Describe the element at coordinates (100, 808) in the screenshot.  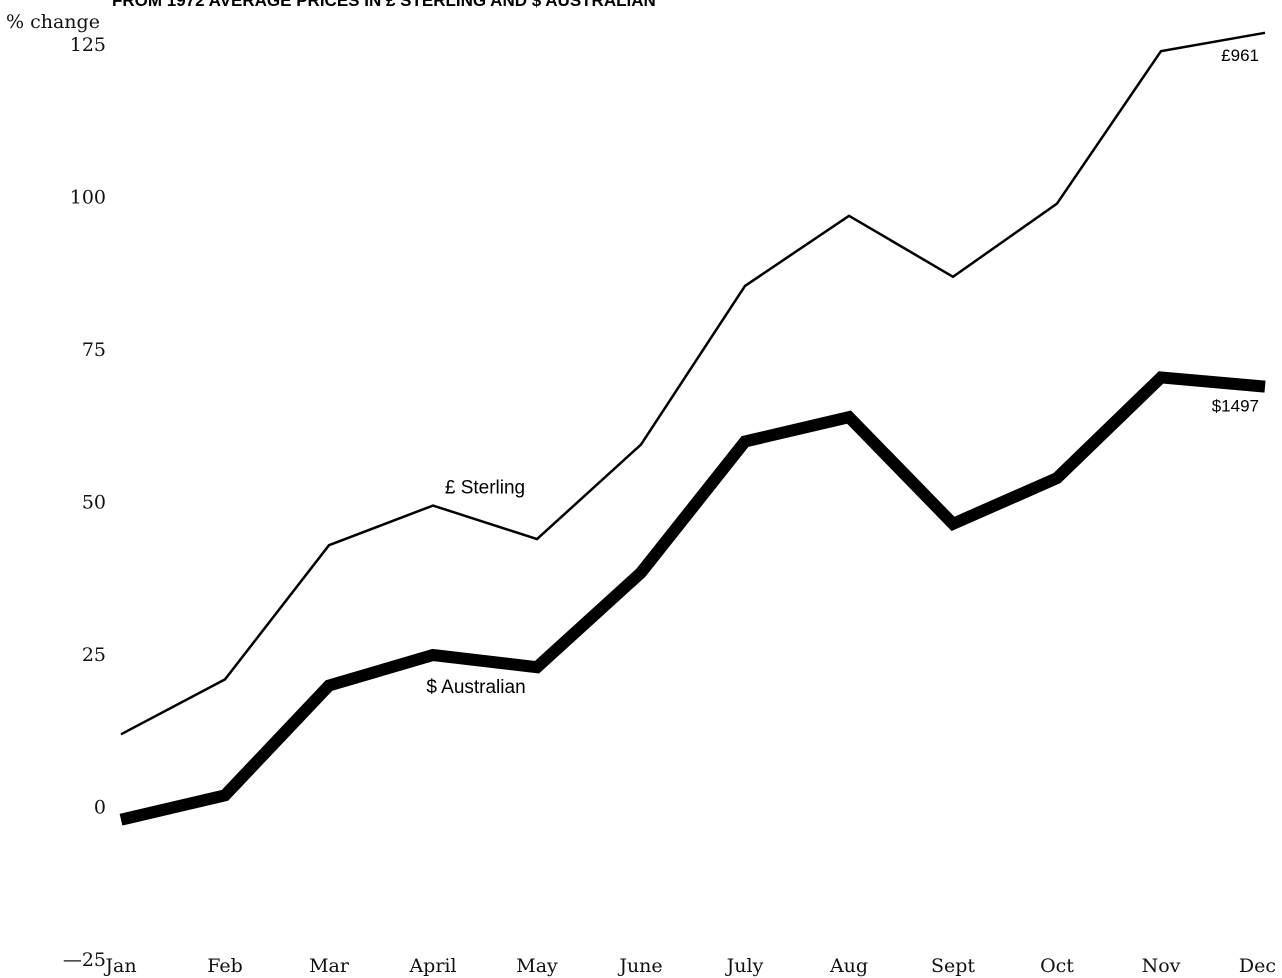
I see `y-tick-label: 0` at that location.